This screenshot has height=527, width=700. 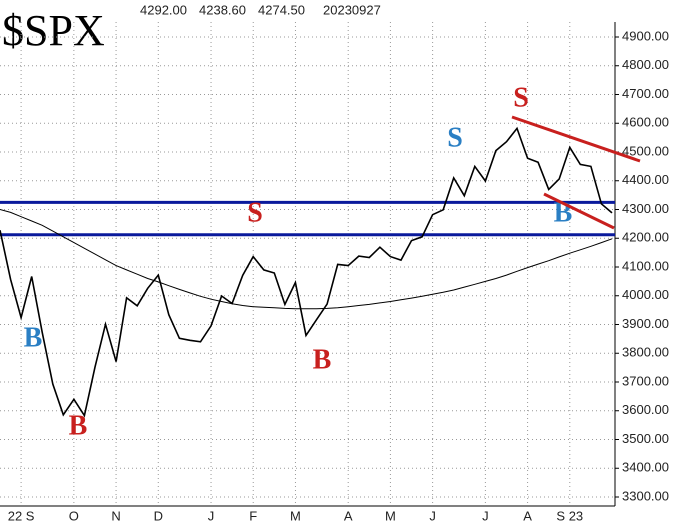 I want to click on y-tick-label: 4900.00, so click(x=645, y=35).